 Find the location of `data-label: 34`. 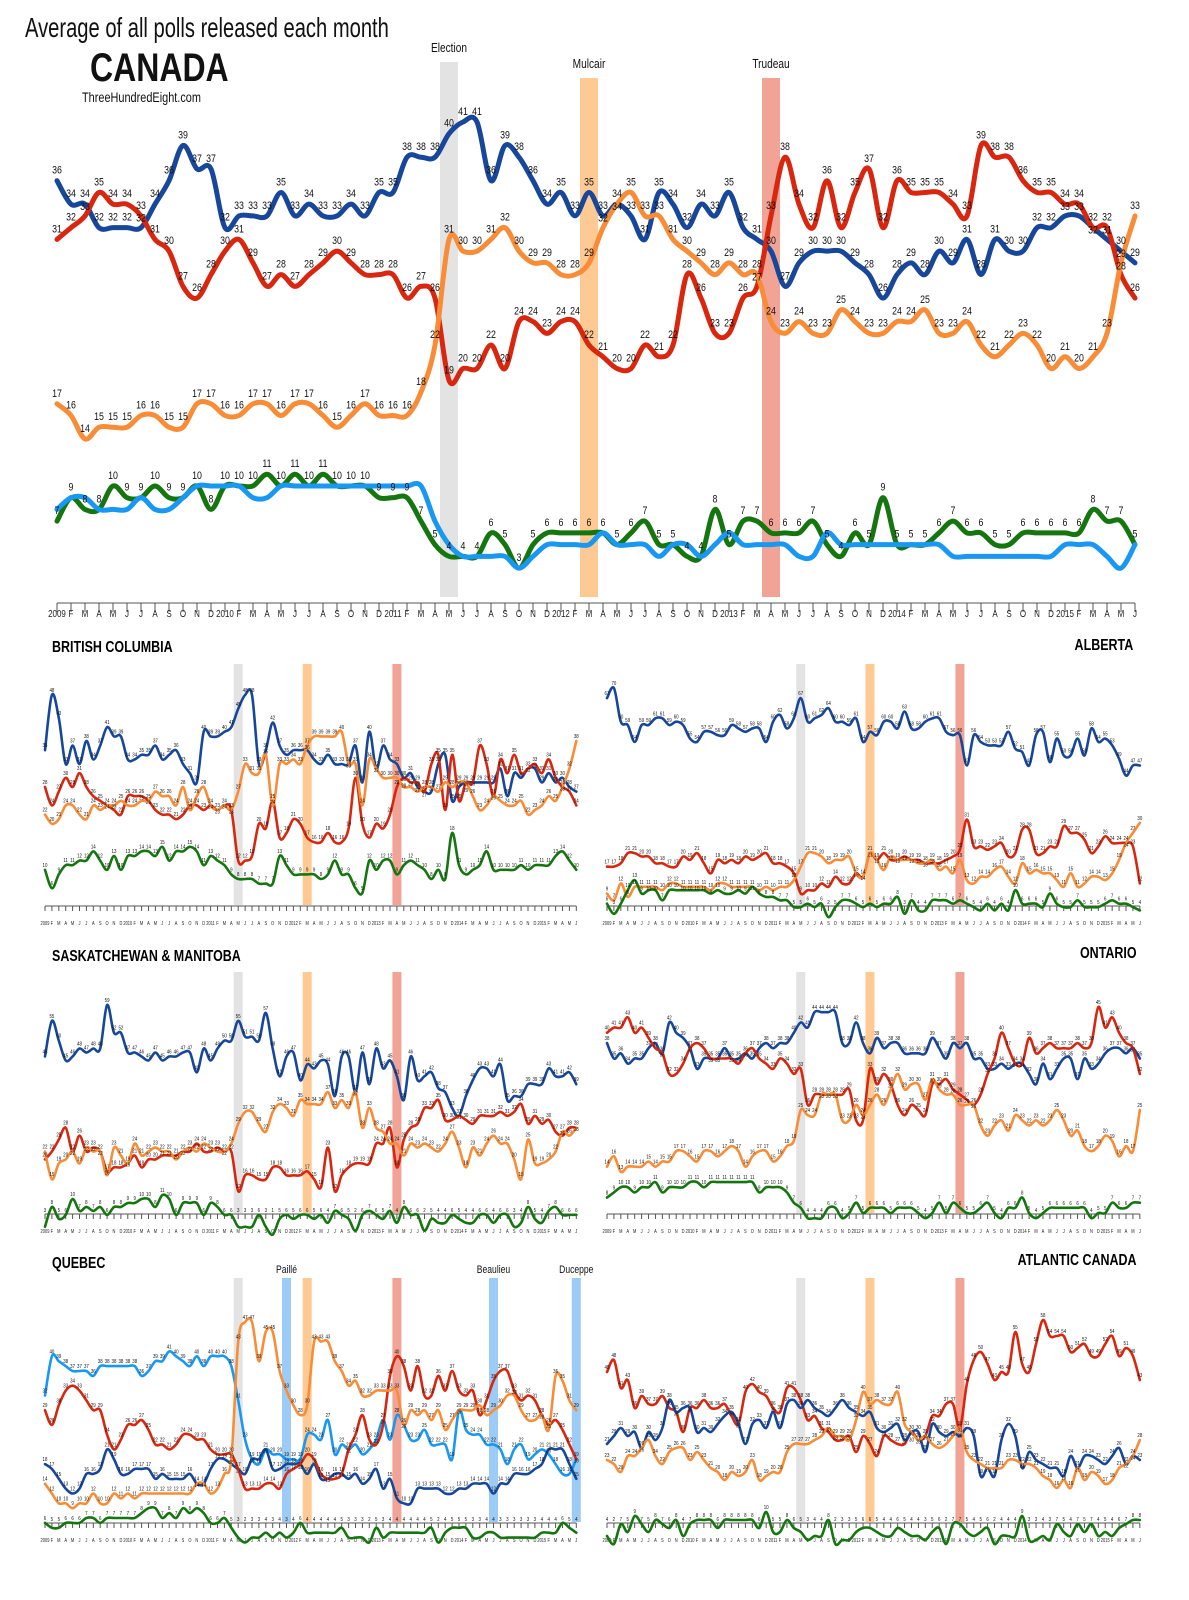

data-label: 34 is located at coordinates (683, 1059).